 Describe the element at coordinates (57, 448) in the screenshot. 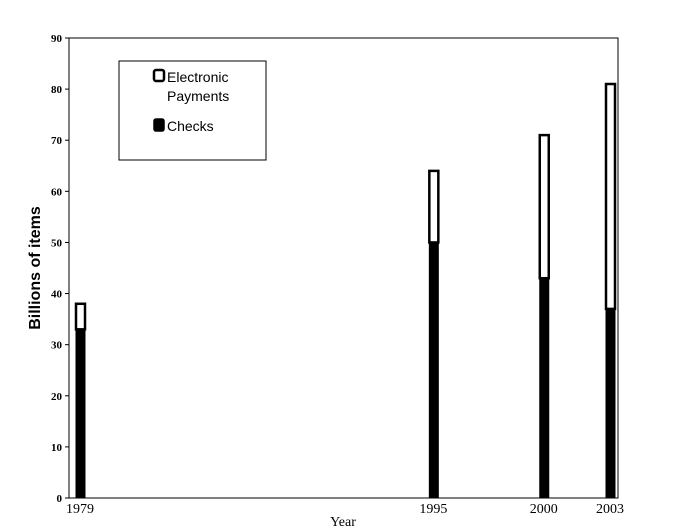

I see `y-tick-label-10: 10` at that location.